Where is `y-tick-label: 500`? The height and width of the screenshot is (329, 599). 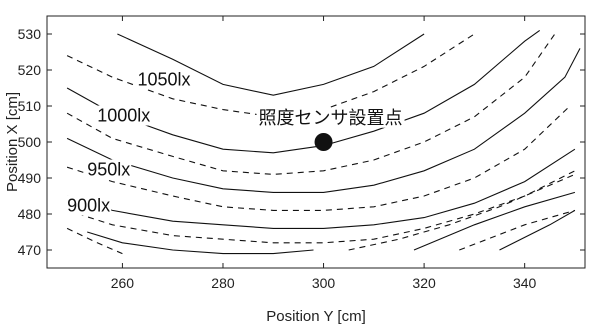
y-tick-label: 500 is located at coordinates (30, 142).